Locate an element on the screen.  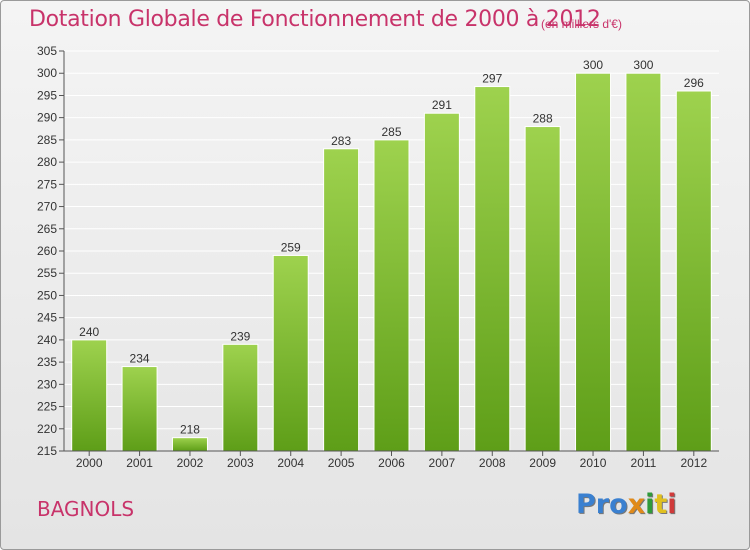
logo-letter: P is located at coordinates (586, 504).